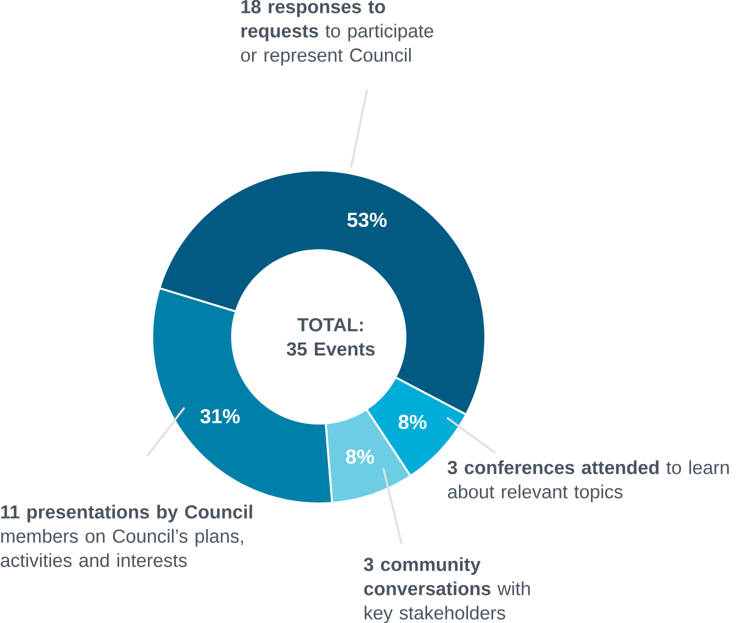 This screenshot has height=623, width=740. Describe the element at coordinates (447, 590) in the screenshot. I see `slice-label: 3 community conversations with key stakeholders` at that location.